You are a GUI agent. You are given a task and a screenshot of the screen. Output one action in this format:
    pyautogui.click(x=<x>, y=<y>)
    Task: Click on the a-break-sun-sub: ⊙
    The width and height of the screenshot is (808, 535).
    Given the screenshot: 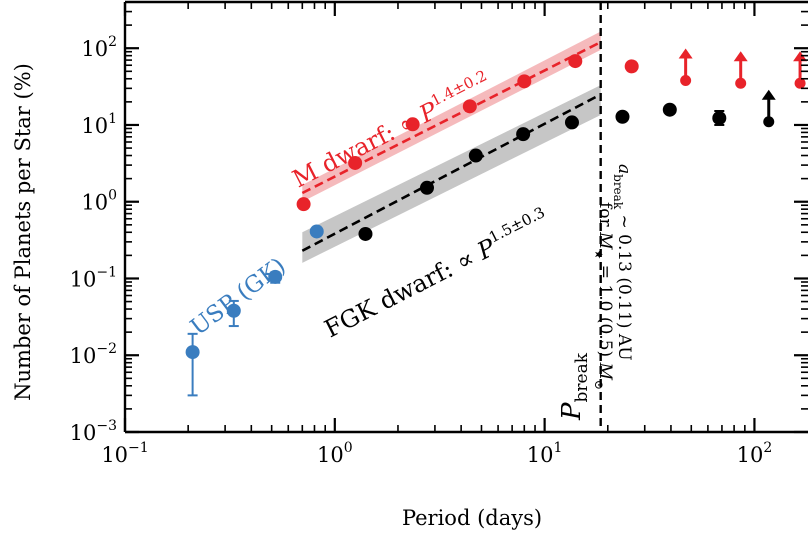 What is the action you would take?
    pyautogui.click(x=599, y=385)
    